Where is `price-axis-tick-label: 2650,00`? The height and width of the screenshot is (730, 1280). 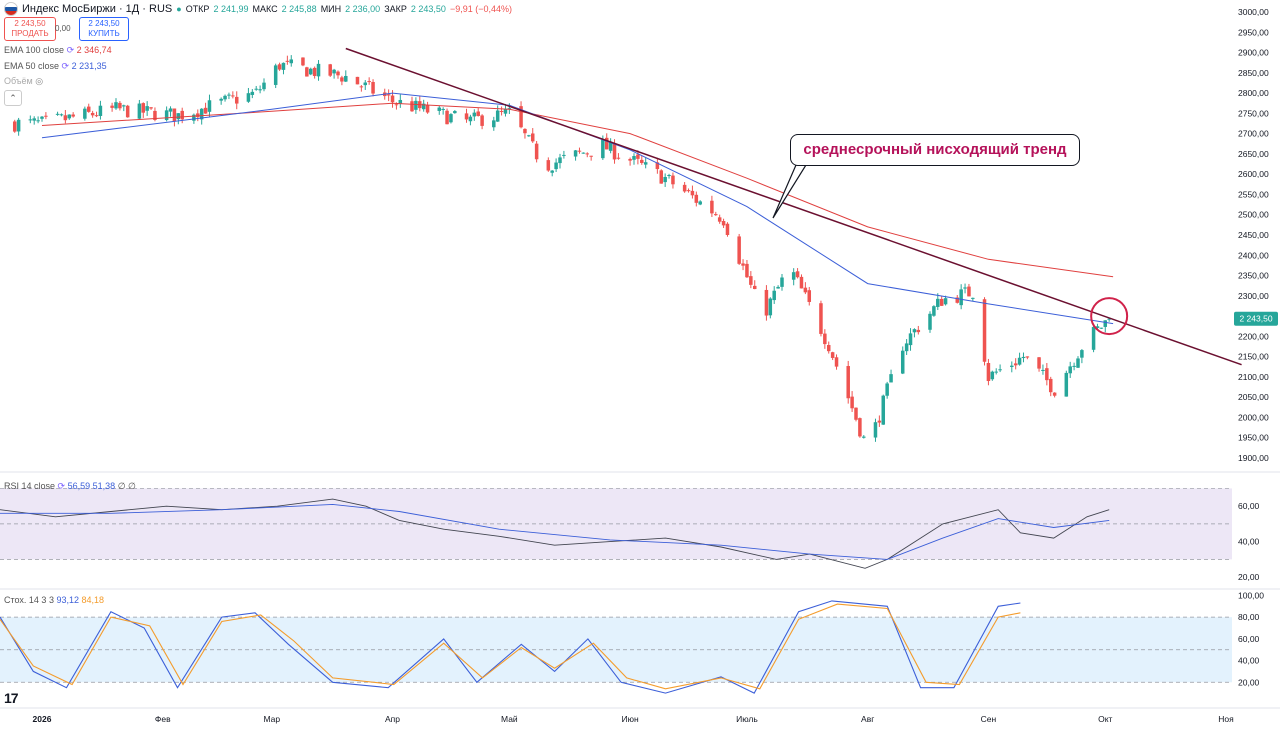
price-axis-tick-label: 2650,00 is located at coordinates (1253, 154).